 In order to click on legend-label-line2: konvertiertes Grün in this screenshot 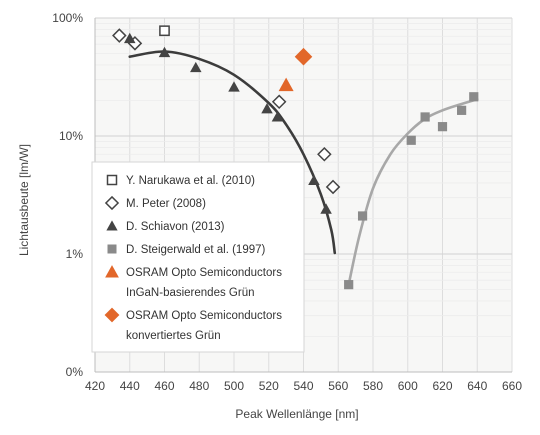, I will do `click(173, 336)`.